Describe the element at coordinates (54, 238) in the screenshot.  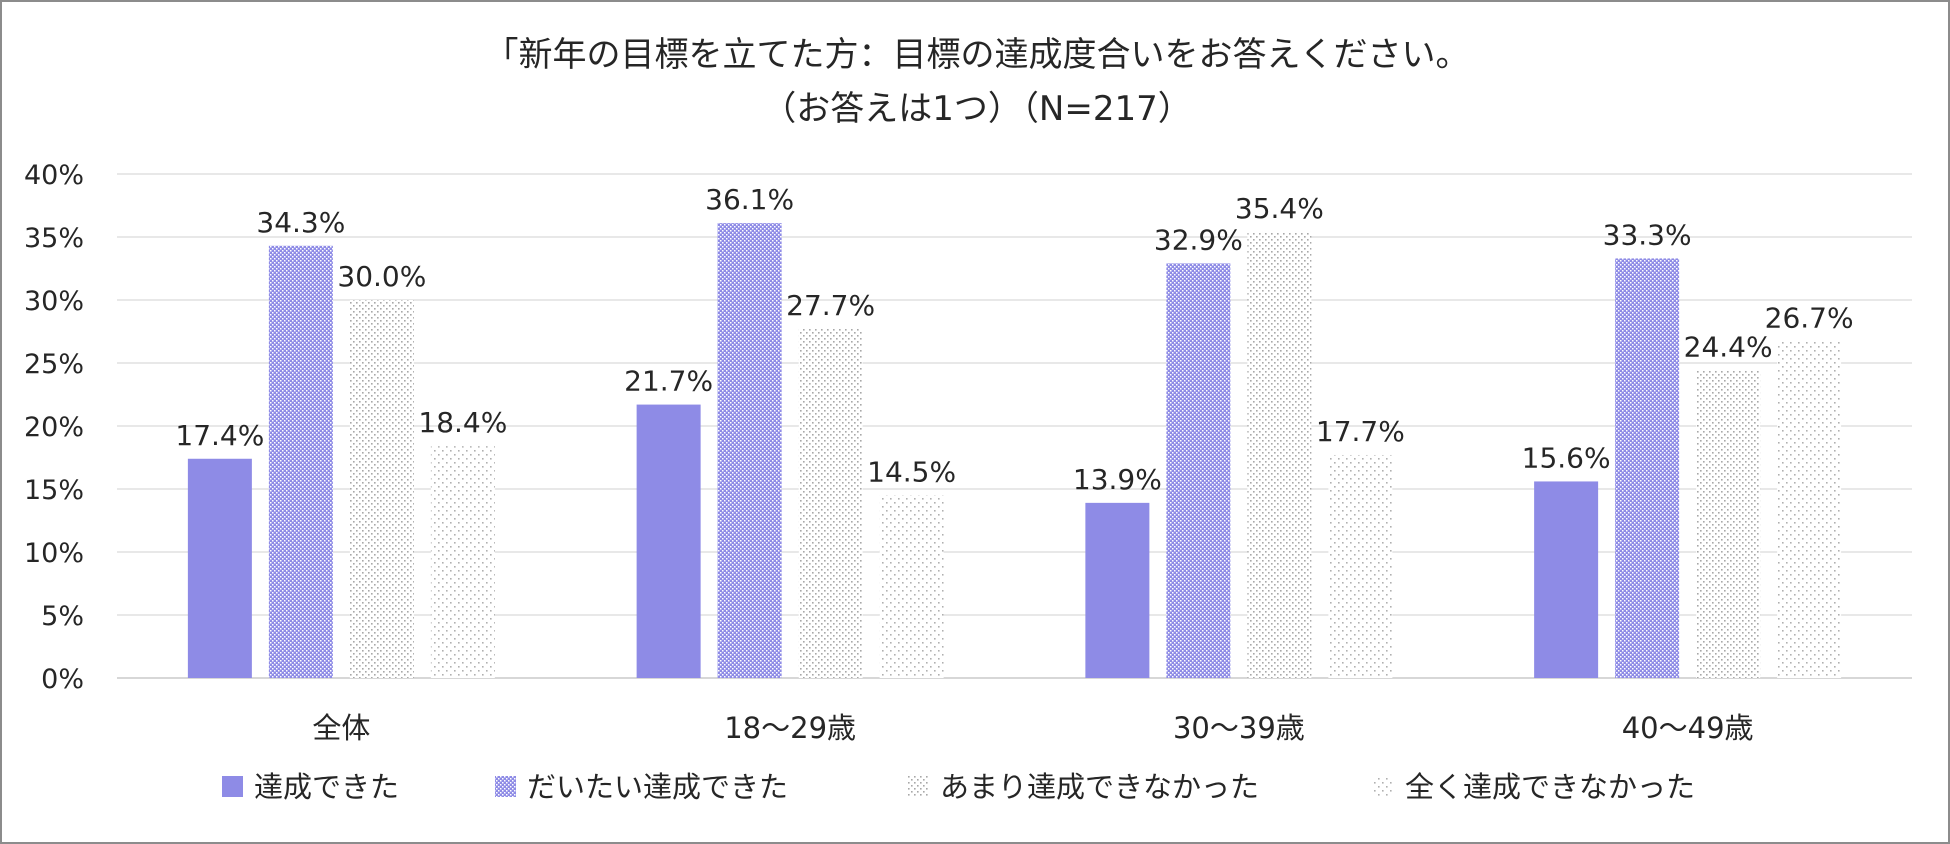
I see `y-tick-label: 35%` at that location.